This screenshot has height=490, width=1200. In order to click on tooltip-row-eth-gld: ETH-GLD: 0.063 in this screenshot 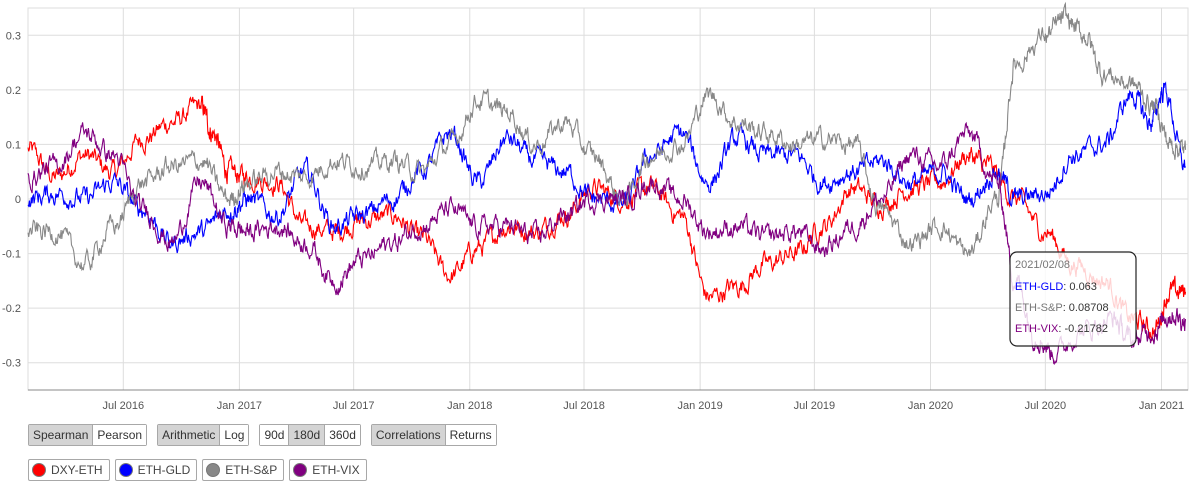, I will do `click(1056, 287)`.